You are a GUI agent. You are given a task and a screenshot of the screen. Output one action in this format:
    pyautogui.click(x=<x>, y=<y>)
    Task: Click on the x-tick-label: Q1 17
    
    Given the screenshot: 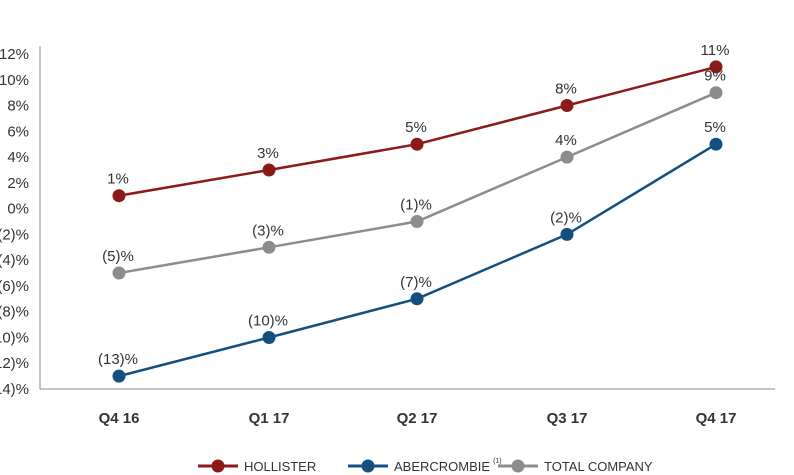 What is the action you would take?
    pyautogui.click(x=269, y=418)
    